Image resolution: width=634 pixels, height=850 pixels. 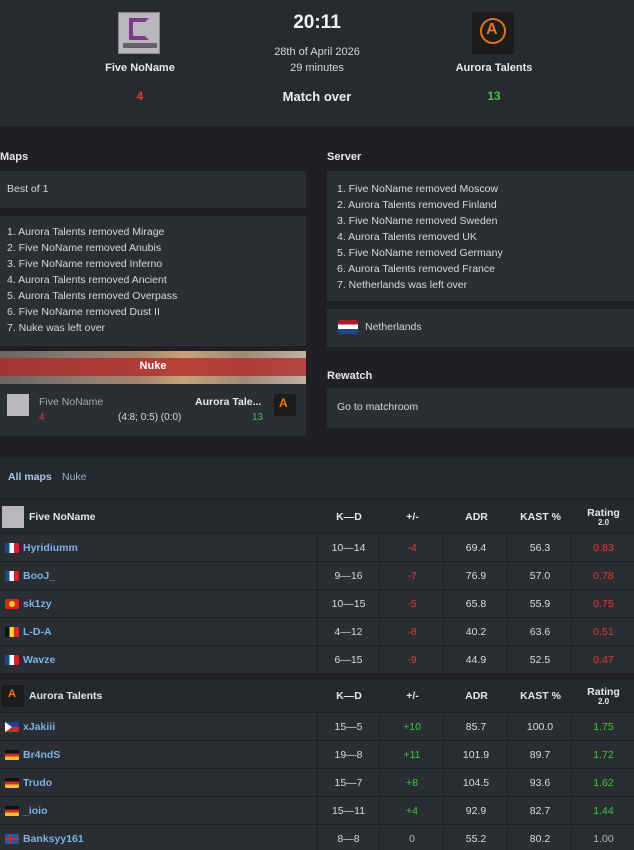 What do you see at coordinates (540, 726) in the screenshot?
I see `player-kast: 100.0` at bounding box center [540, 726].